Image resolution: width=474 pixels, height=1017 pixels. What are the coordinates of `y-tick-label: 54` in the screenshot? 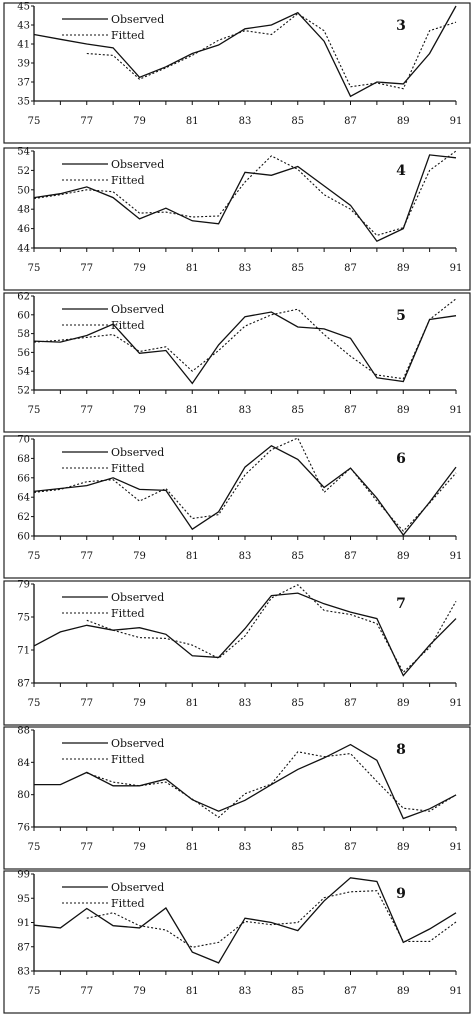 It's located at (23, 152).